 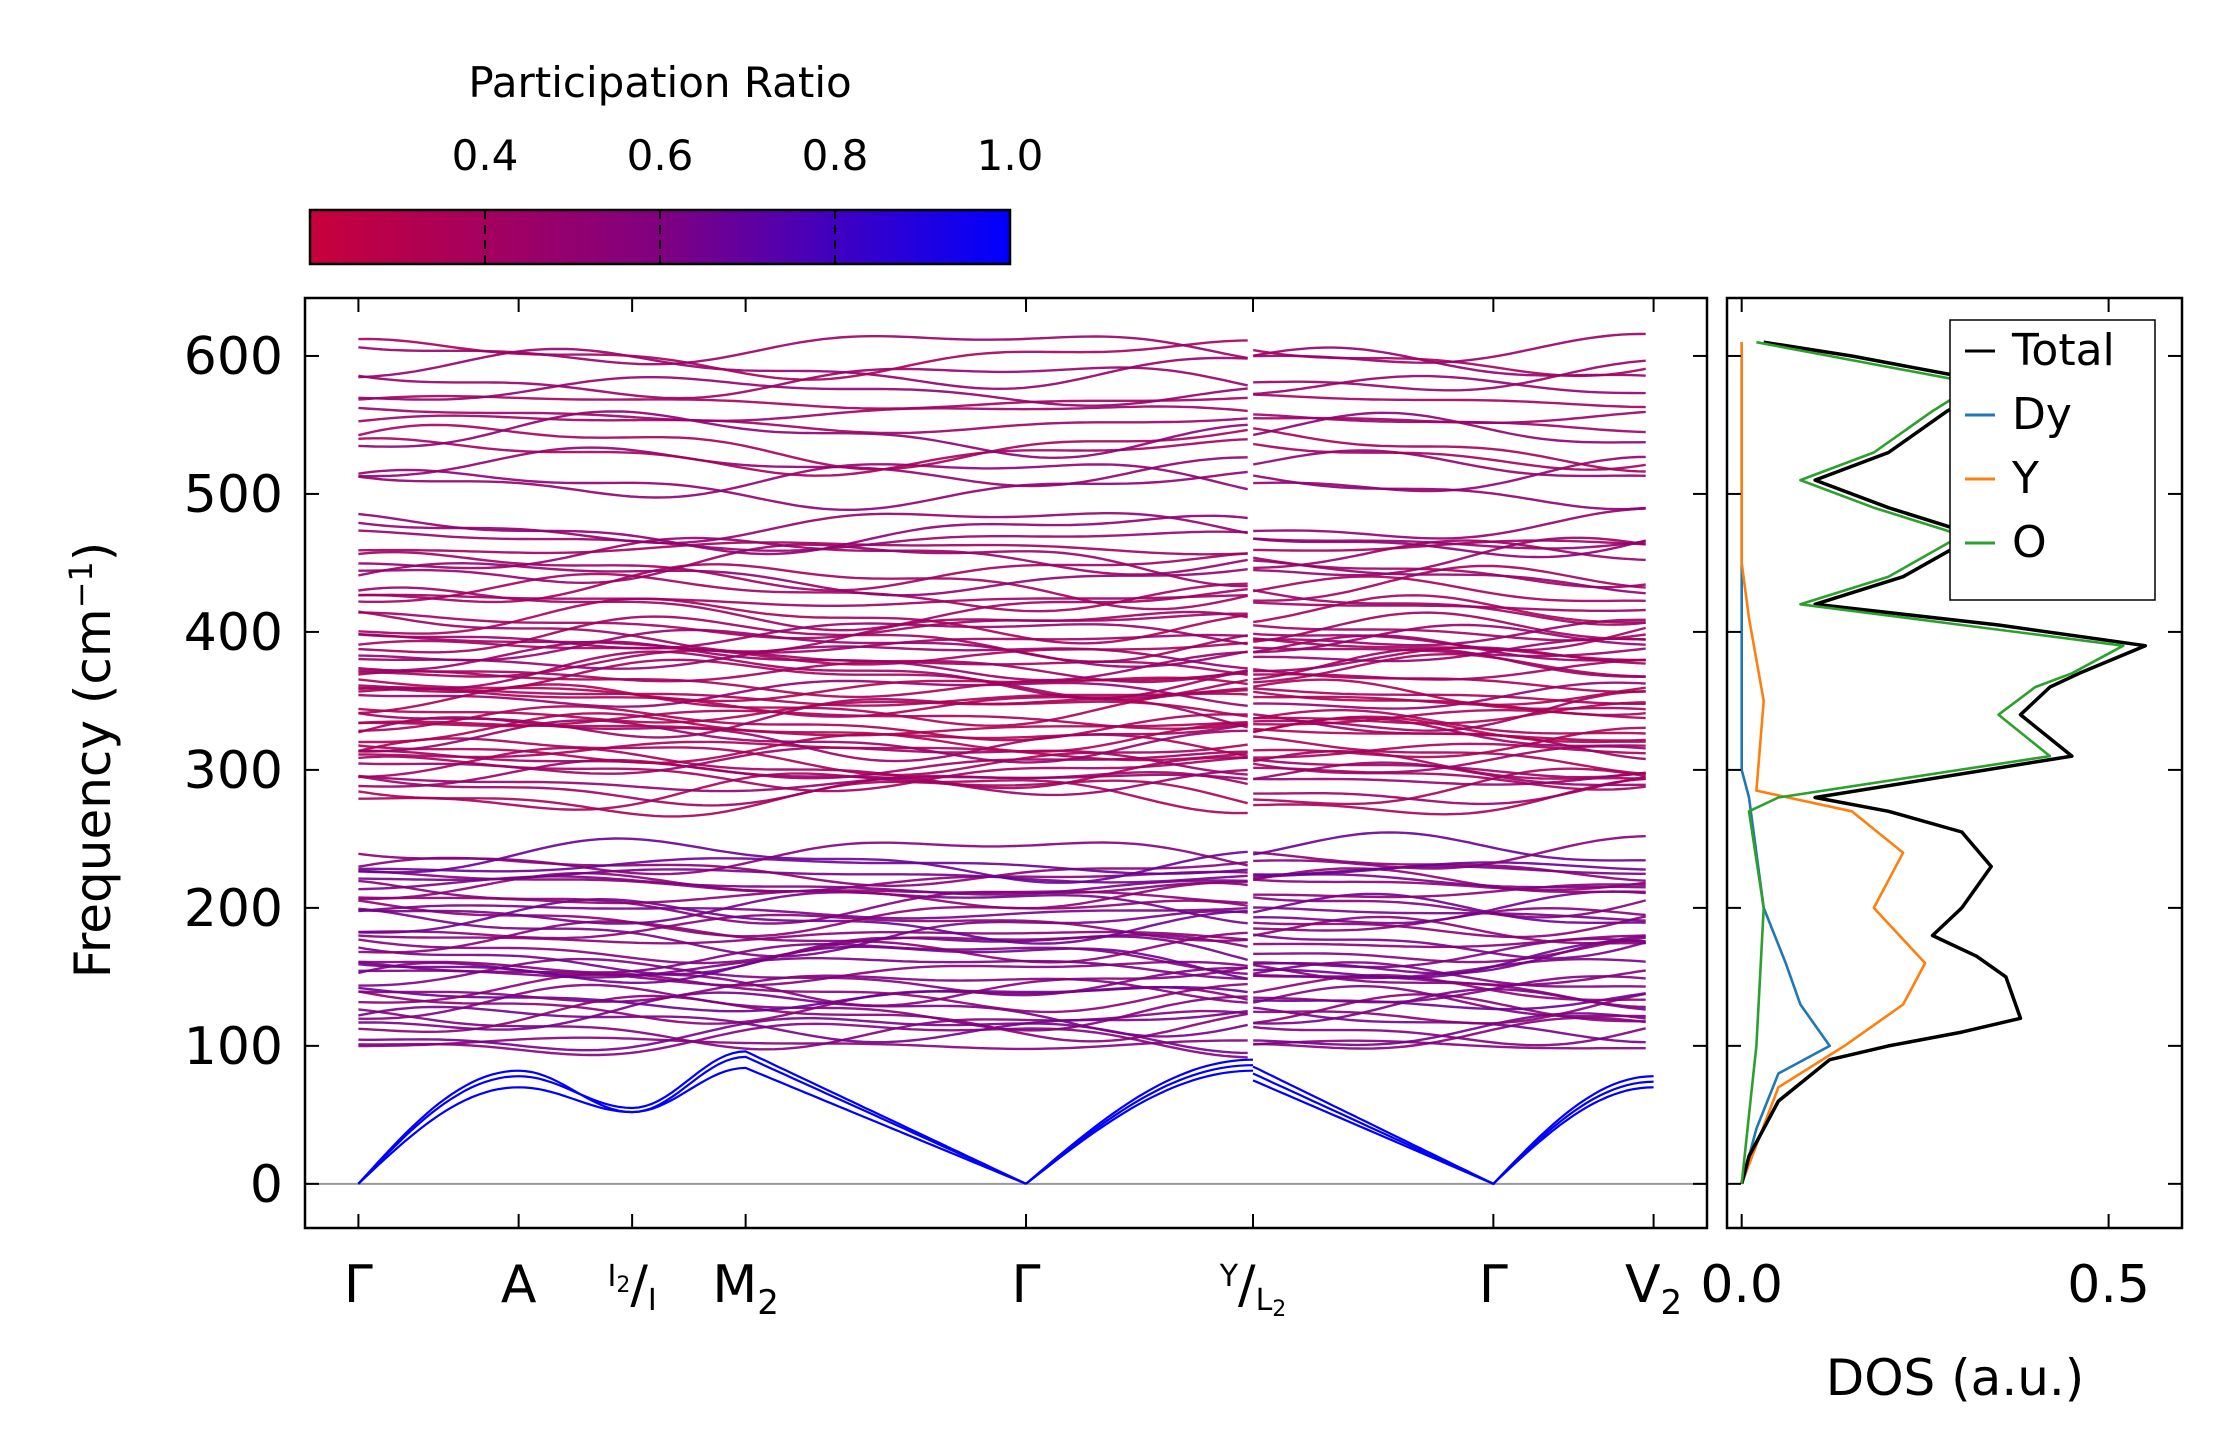 I want to click on y-axis-title-superscript: −1, so click(x=81, y=584).